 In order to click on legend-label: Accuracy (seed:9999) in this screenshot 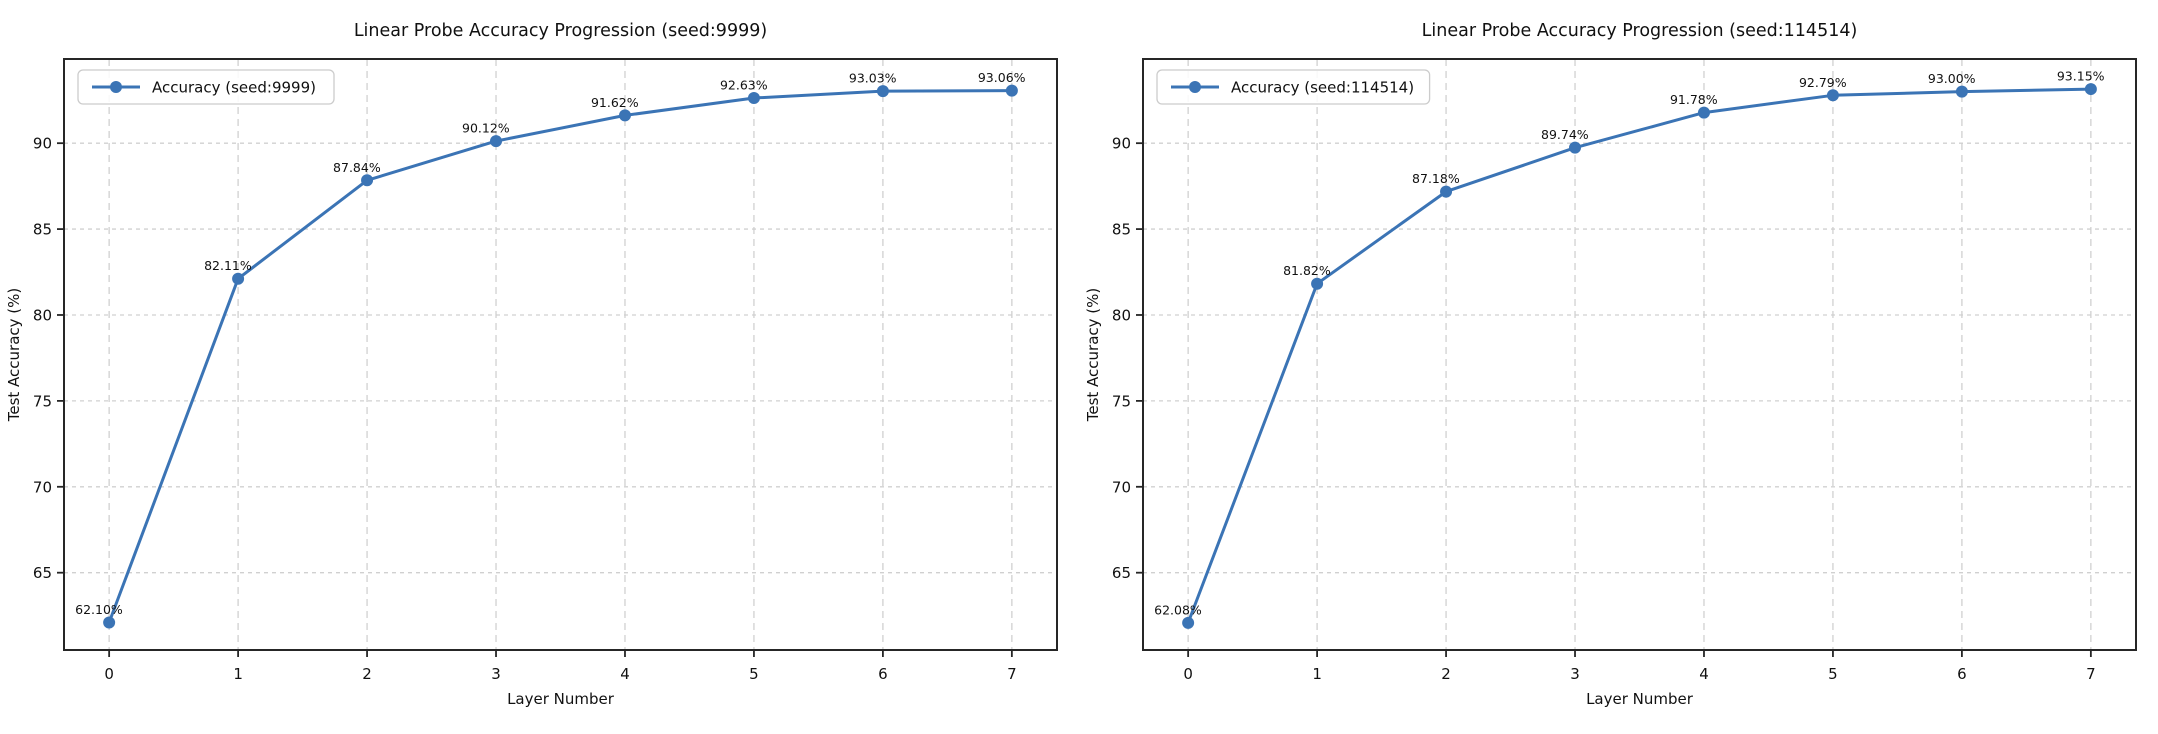, I will do `click(234, 88)`.